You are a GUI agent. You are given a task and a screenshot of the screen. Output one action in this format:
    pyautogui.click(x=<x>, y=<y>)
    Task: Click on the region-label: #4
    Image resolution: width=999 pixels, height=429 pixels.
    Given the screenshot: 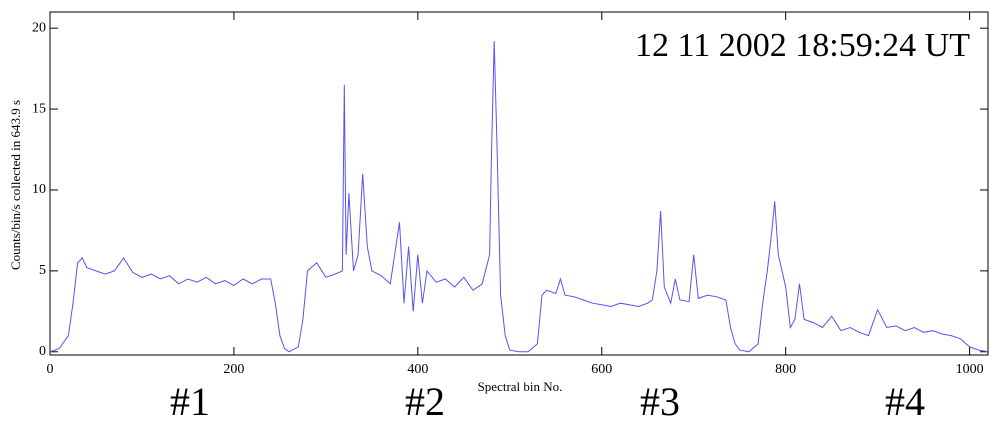 What is the action you would take?
    pyautogui.click(x=905, y=401)
    